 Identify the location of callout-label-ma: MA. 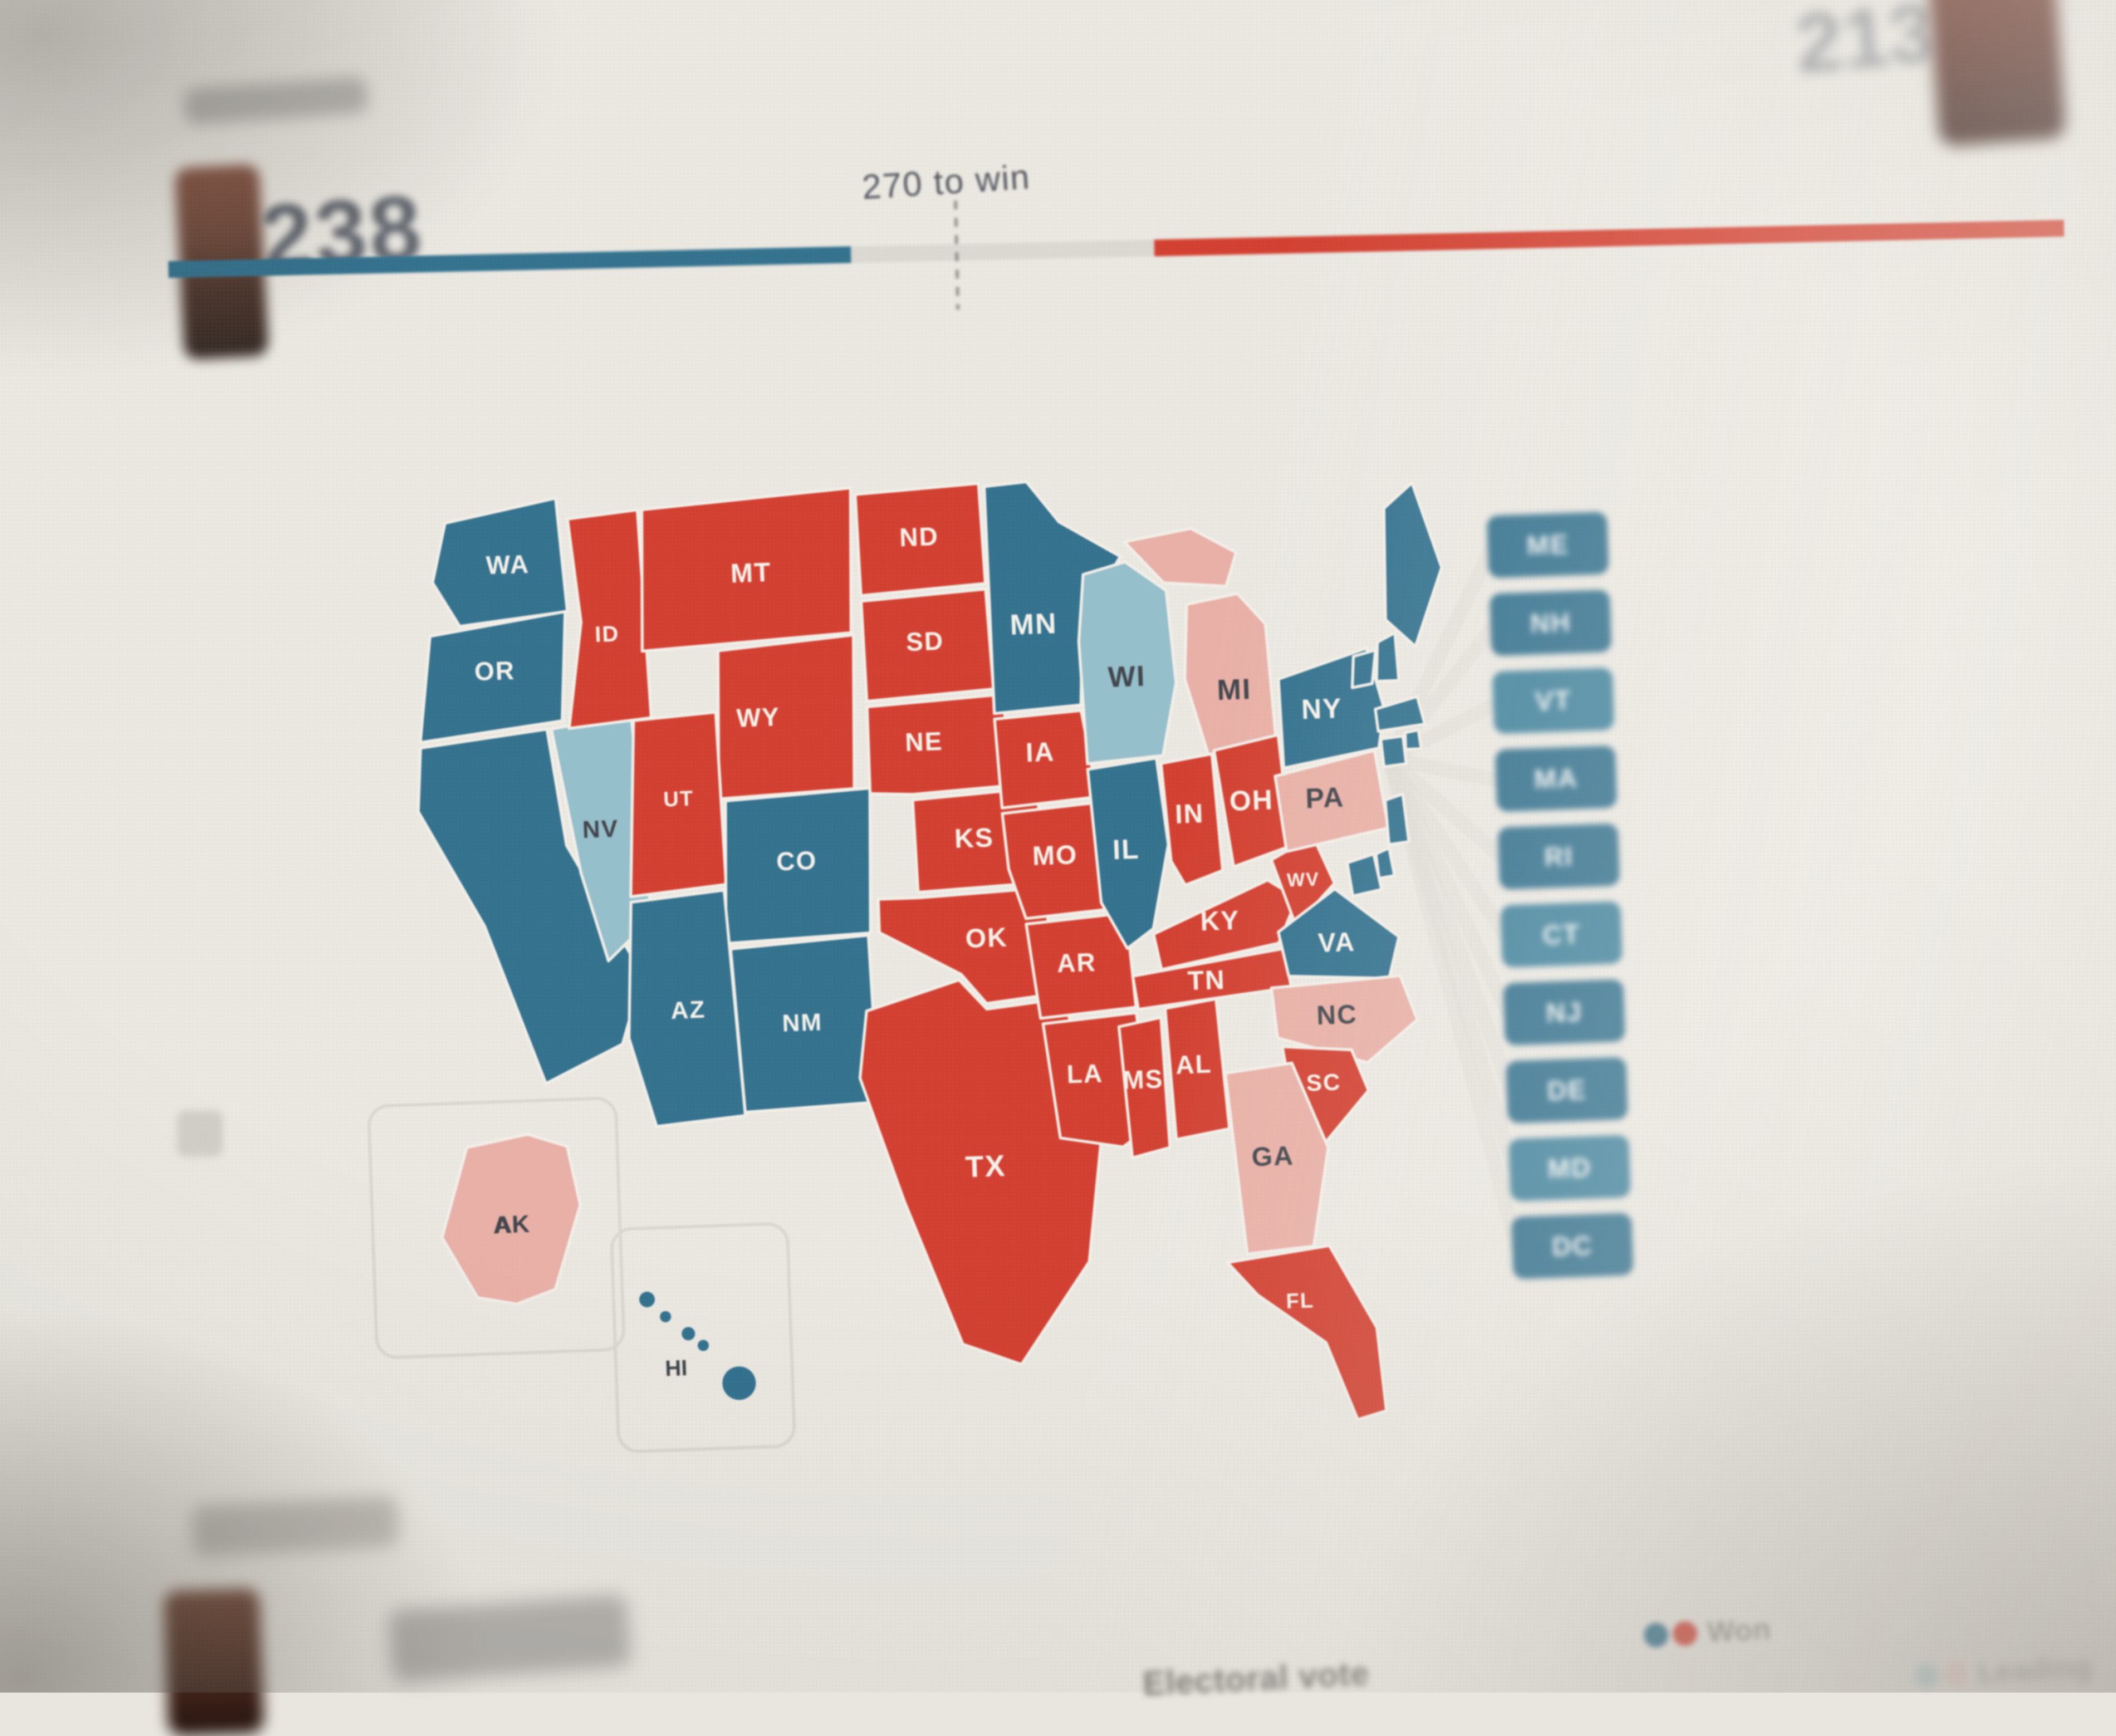
(1556, 780).